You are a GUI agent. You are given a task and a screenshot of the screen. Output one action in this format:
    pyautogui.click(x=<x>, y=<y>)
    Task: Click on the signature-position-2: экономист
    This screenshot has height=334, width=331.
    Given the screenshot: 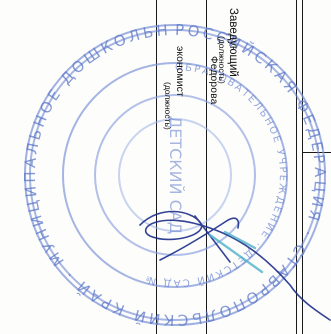 What is the action you would take?
    pyautogui.click(x=180, y=71)
    